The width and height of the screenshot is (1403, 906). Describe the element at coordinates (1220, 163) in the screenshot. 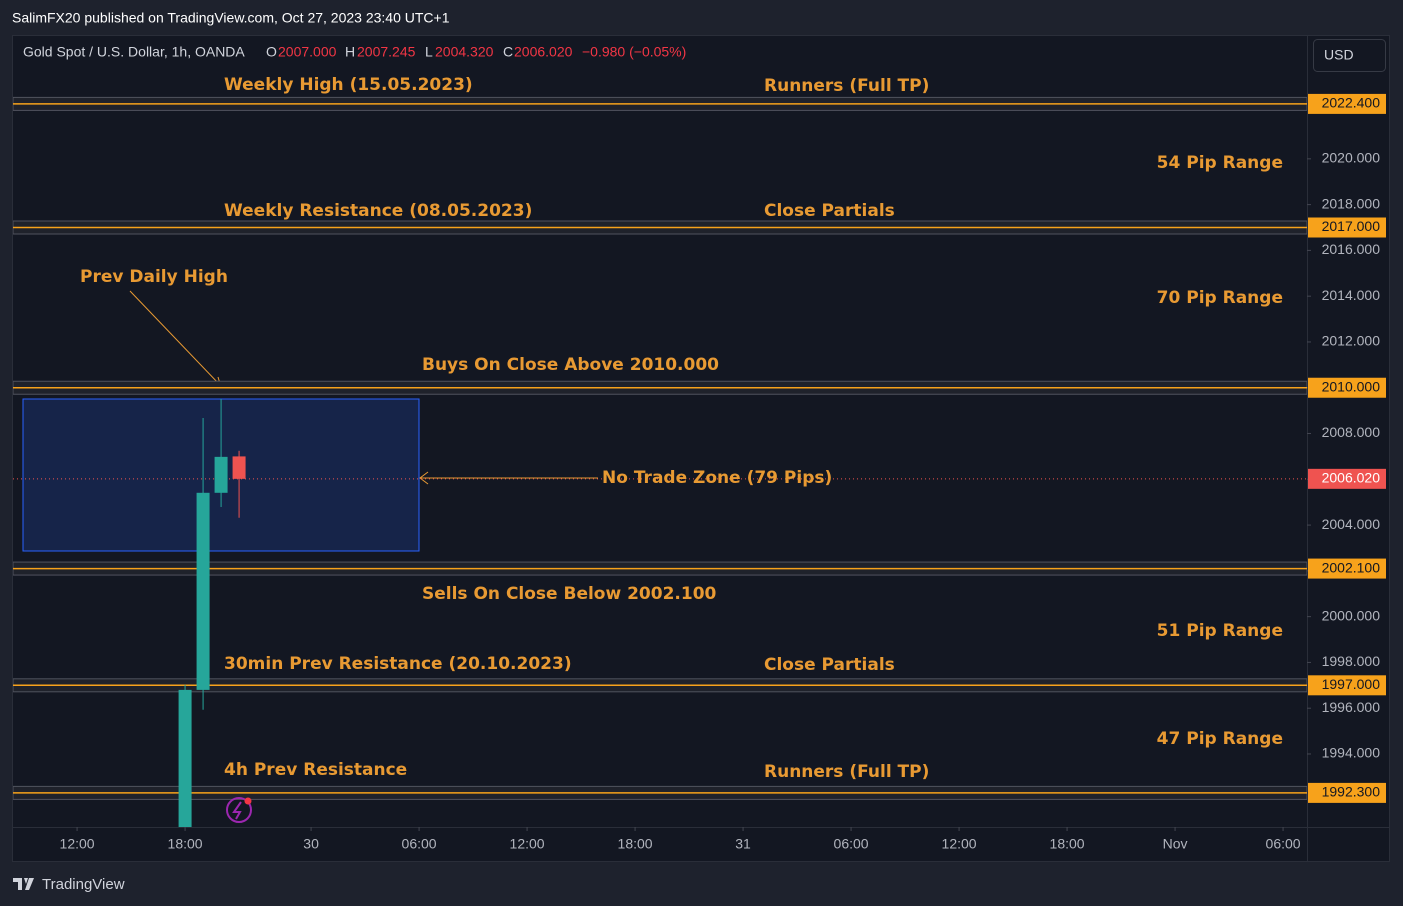

I see `annotation: 54 Pip Range` at that location.